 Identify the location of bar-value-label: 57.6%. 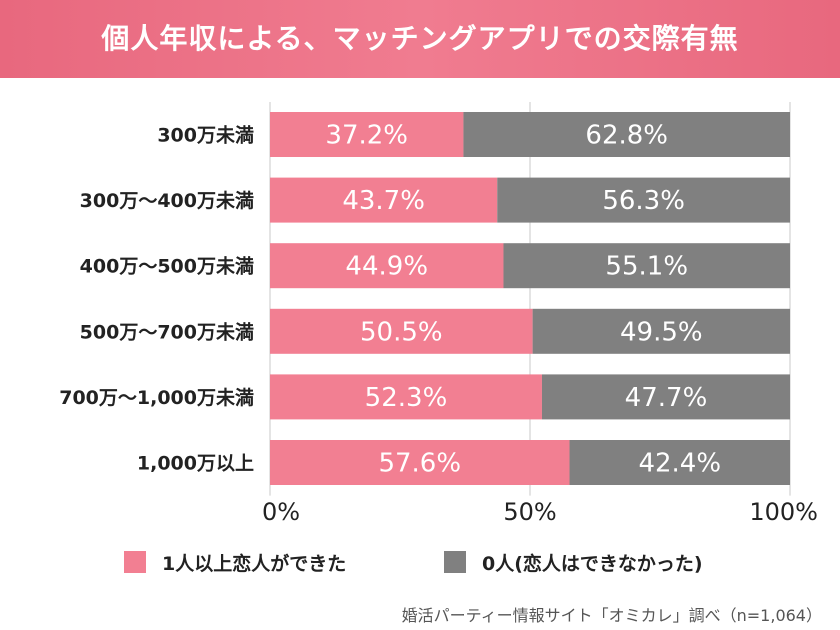
(419, 464).